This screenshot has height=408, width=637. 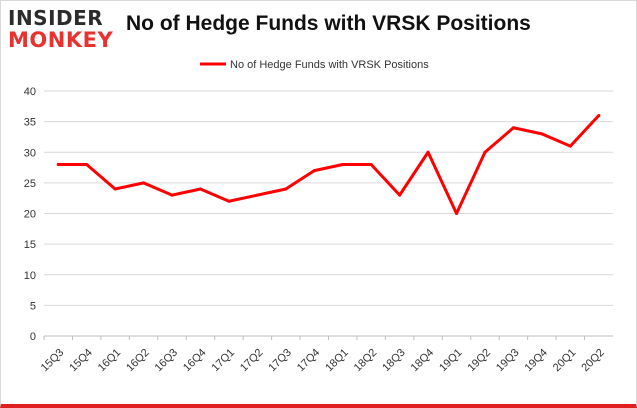 I want to click on x-tick-label: 16Q2, so click(x=138, y=361).